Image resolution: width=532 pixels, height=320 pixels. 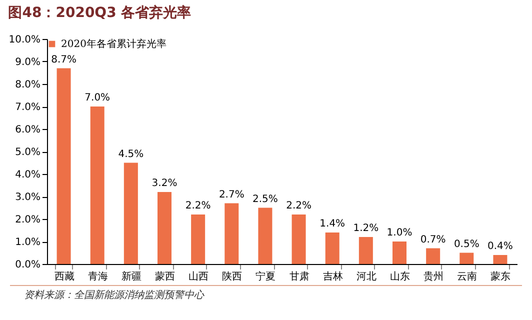 What do you see at coordinates (131, 154) in the screenshot?
I see `data-label: 4.5%` at bounding box center [131, 154].